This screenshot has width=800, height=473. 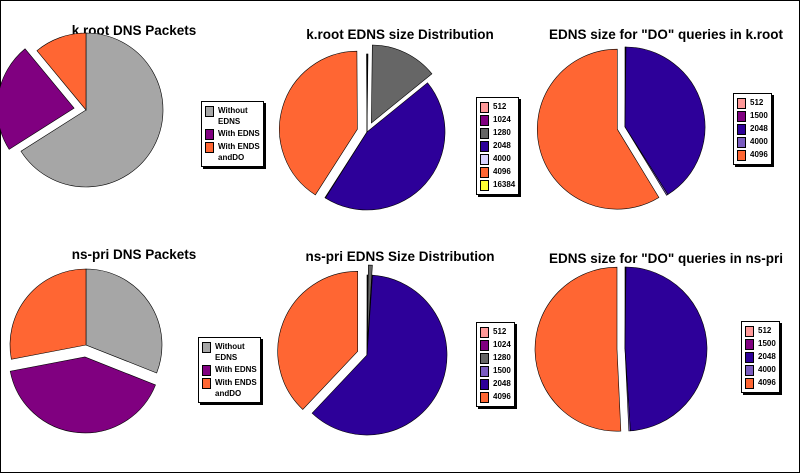 I want to click on chart-title: ns-pri DNS Packets, so click(x=134, y=254).